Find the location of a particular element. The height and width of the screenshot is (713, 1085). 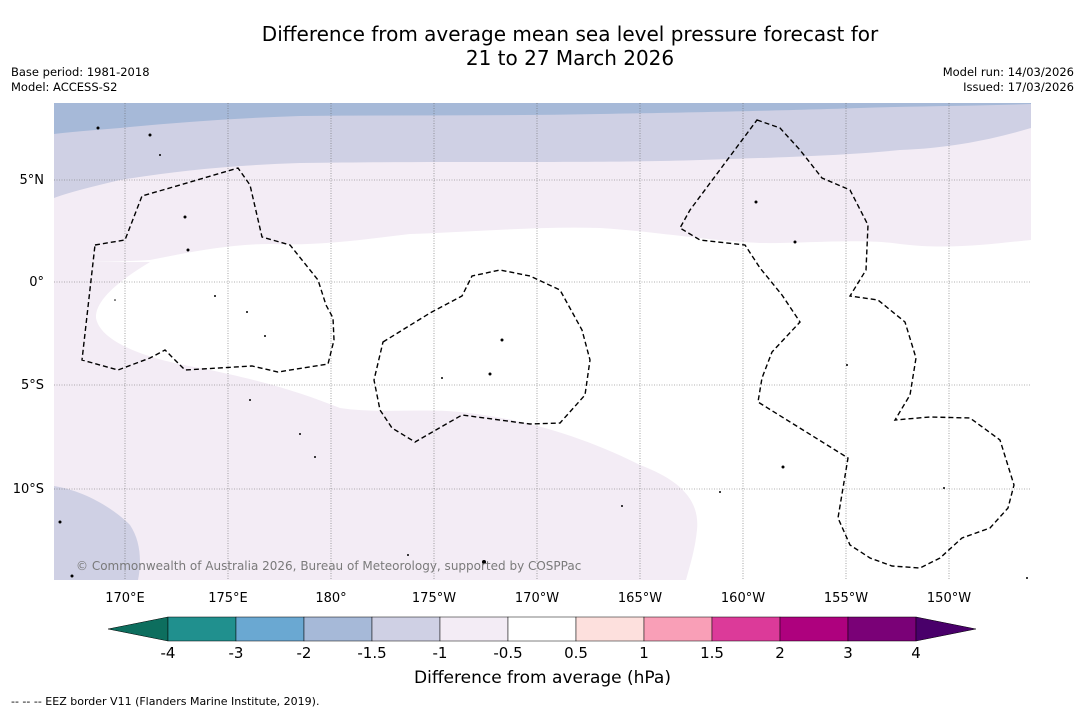

eez-phoenix is located at coordinates (482, 356).